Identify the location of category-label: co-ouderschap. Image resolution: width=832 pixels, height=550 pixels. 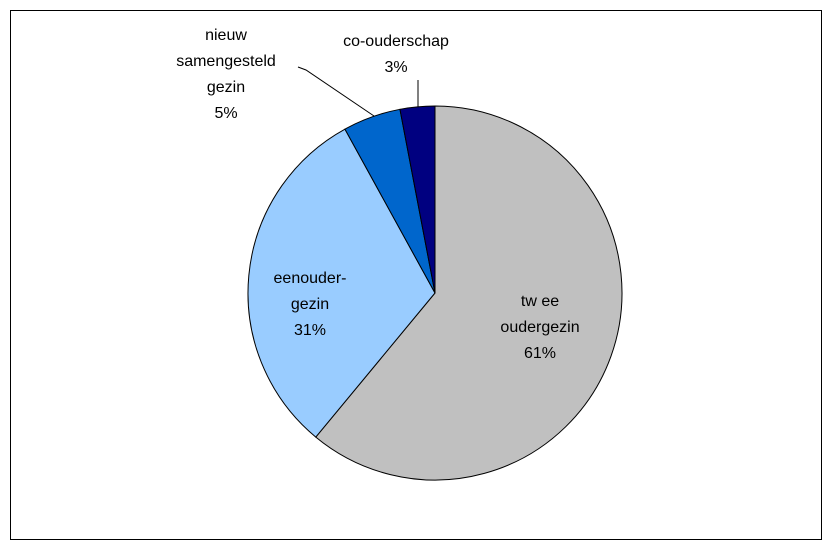
(396, 41).